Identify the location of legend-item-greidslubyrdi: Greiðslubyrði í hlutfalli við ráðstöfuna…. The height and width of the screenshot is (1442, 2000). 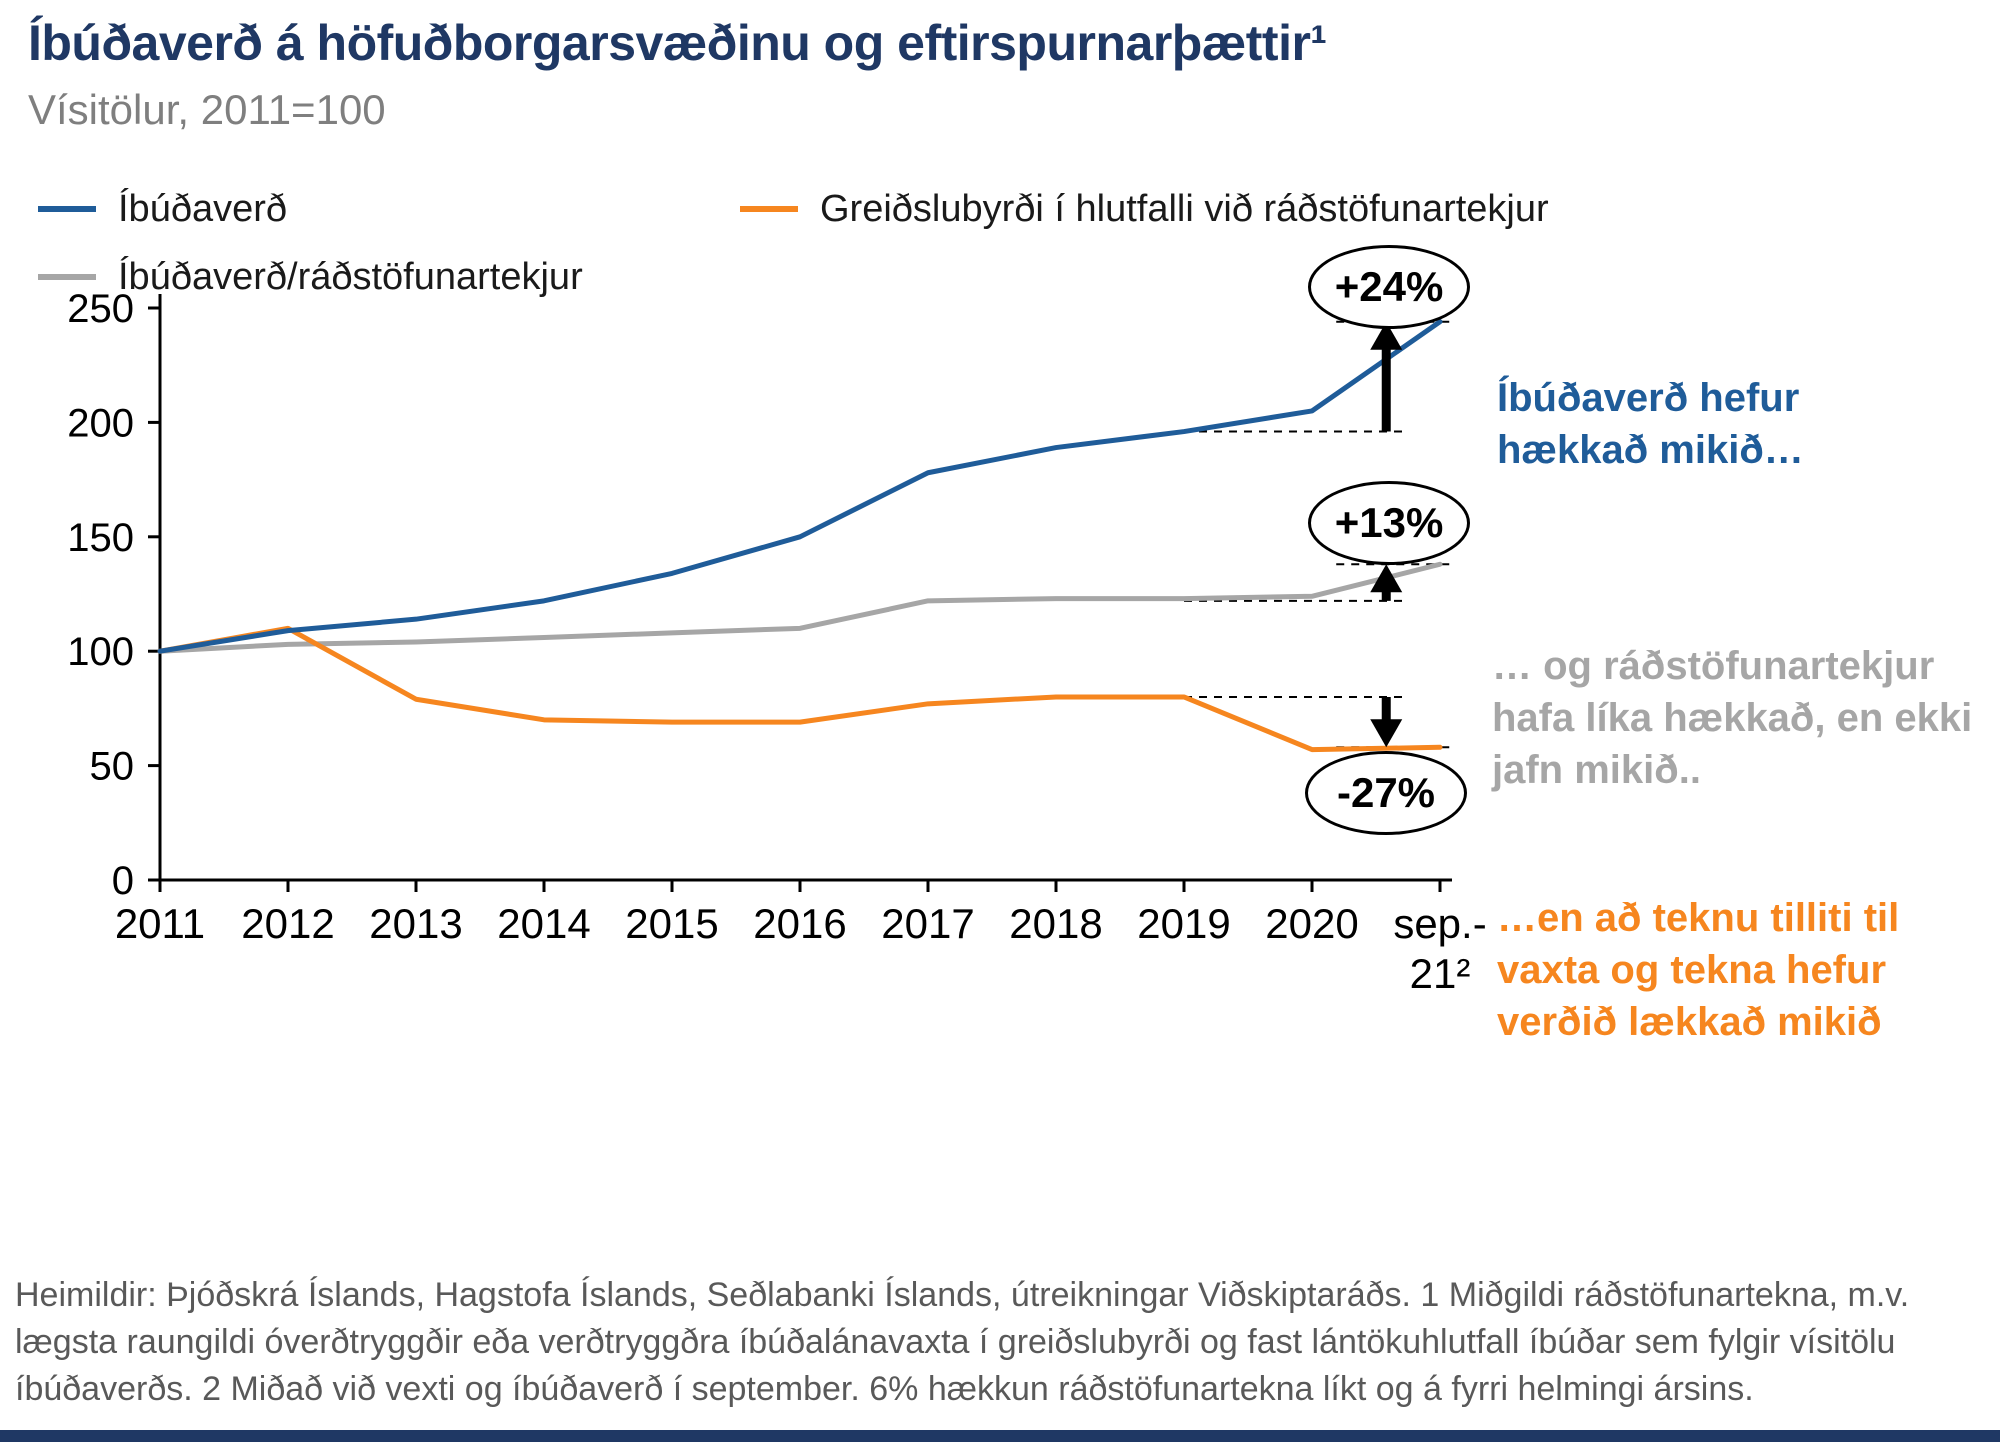
(1144, 209).